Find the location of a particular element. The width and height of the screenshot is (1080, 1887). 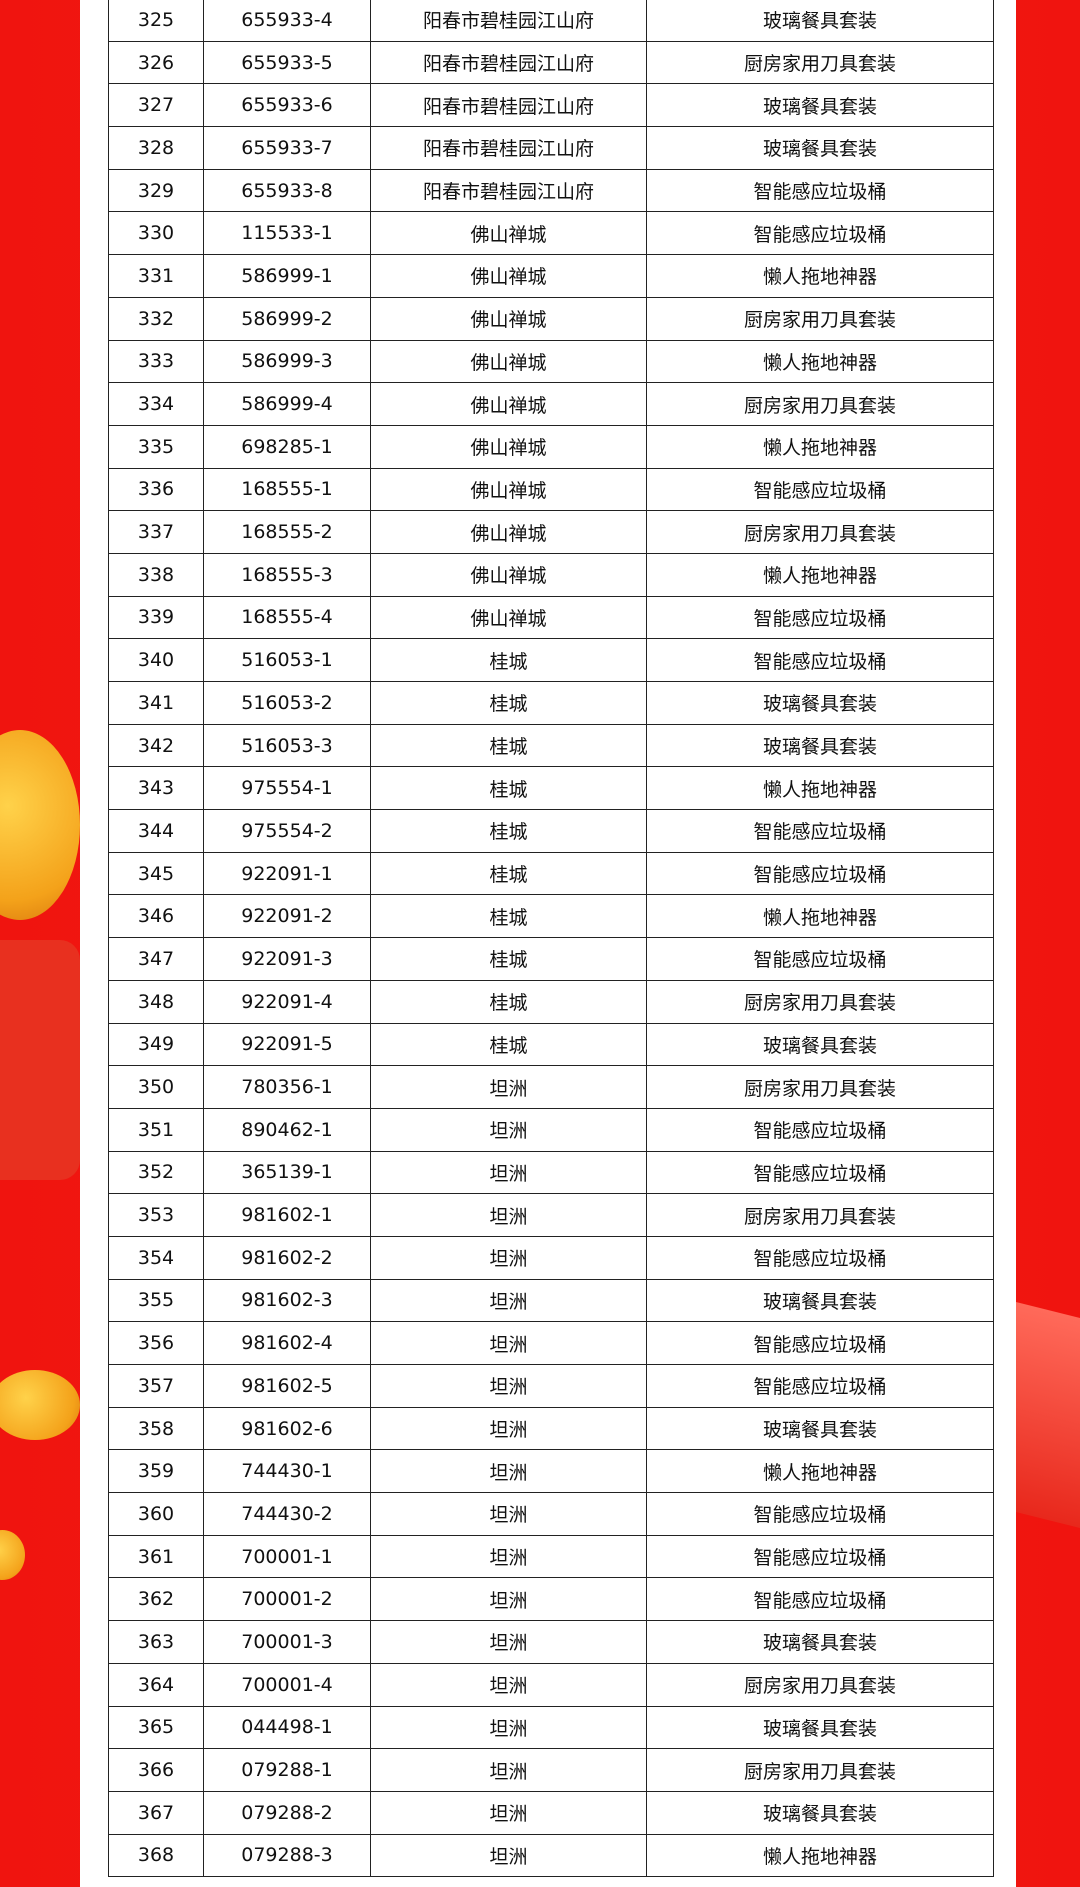

row-number-cell: 339 is located at coordinates (156, 617).